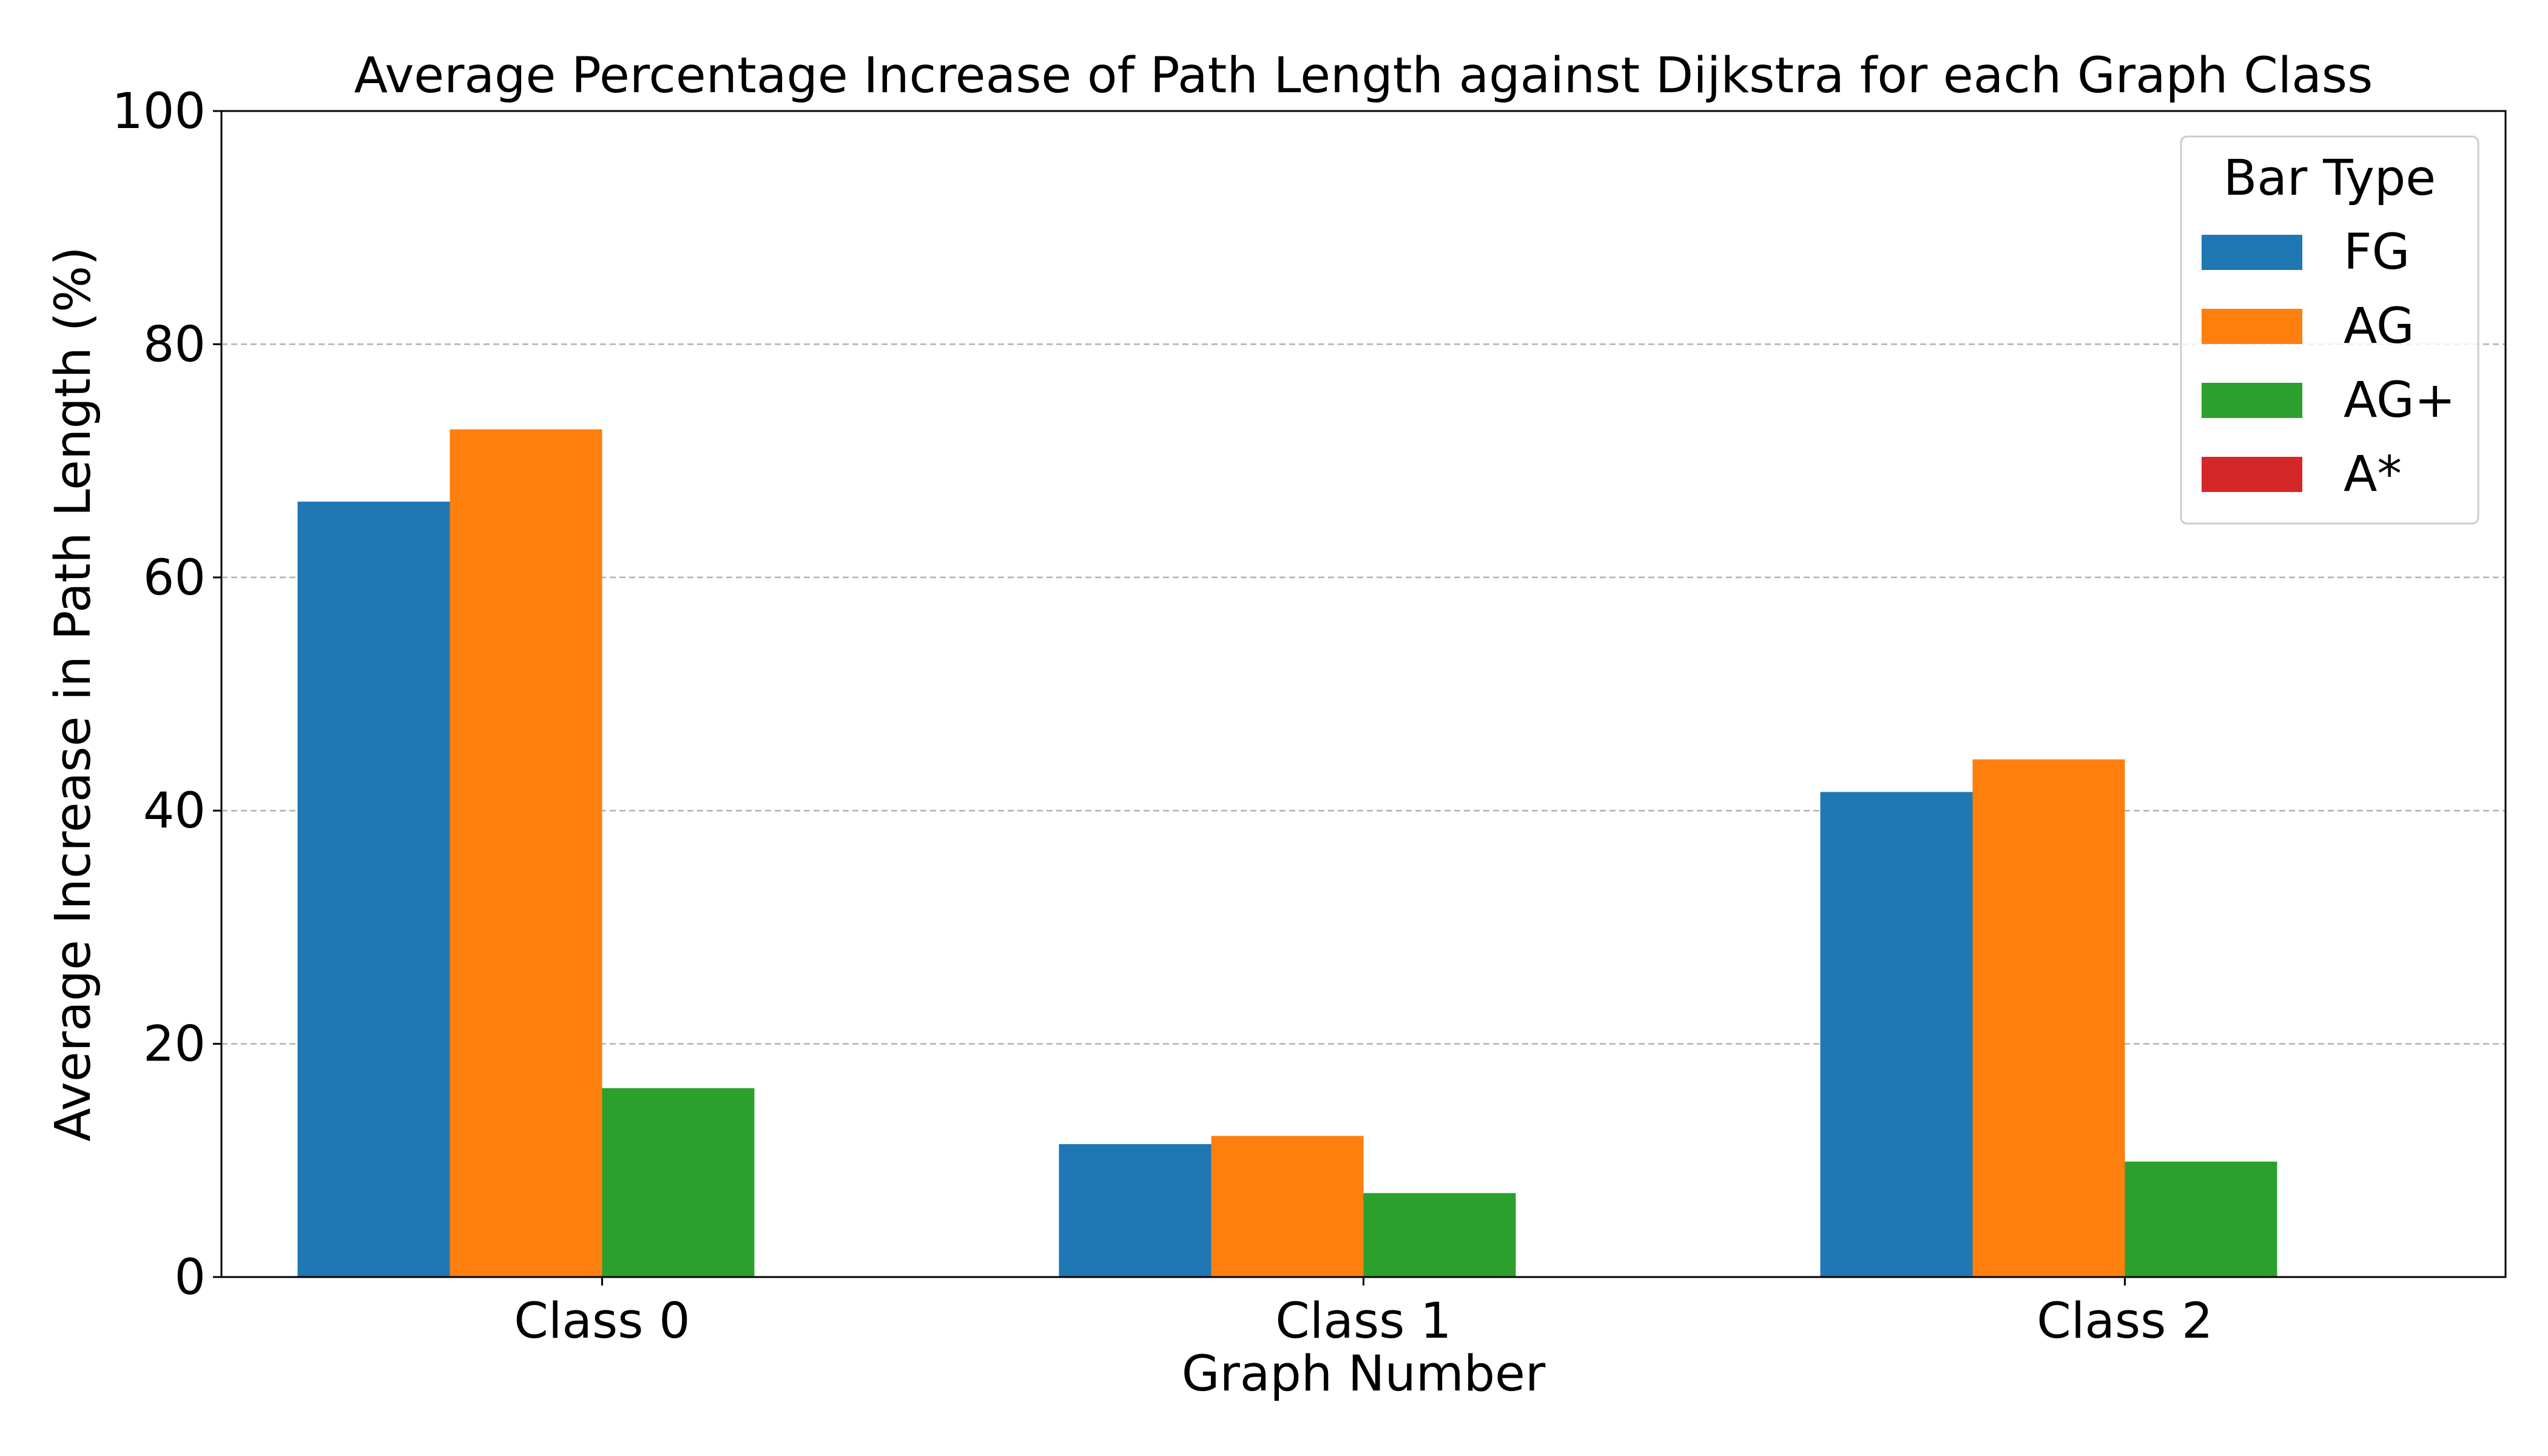 This screenshot has height=1456, width=2548. What do you see at coordinates (159, 111) in the screenshot?
I see `y-tick-label: 100` at bounding box center [159, 111].